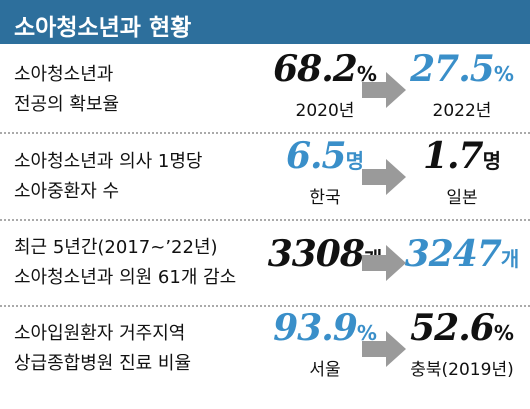 Image resolution: width=530 pixels, height=409 pixels. What do you see at coordinates (67, 191) in the screenshot?
I see `row-label: 소아중환자 수` at bounding box center [67, 191].